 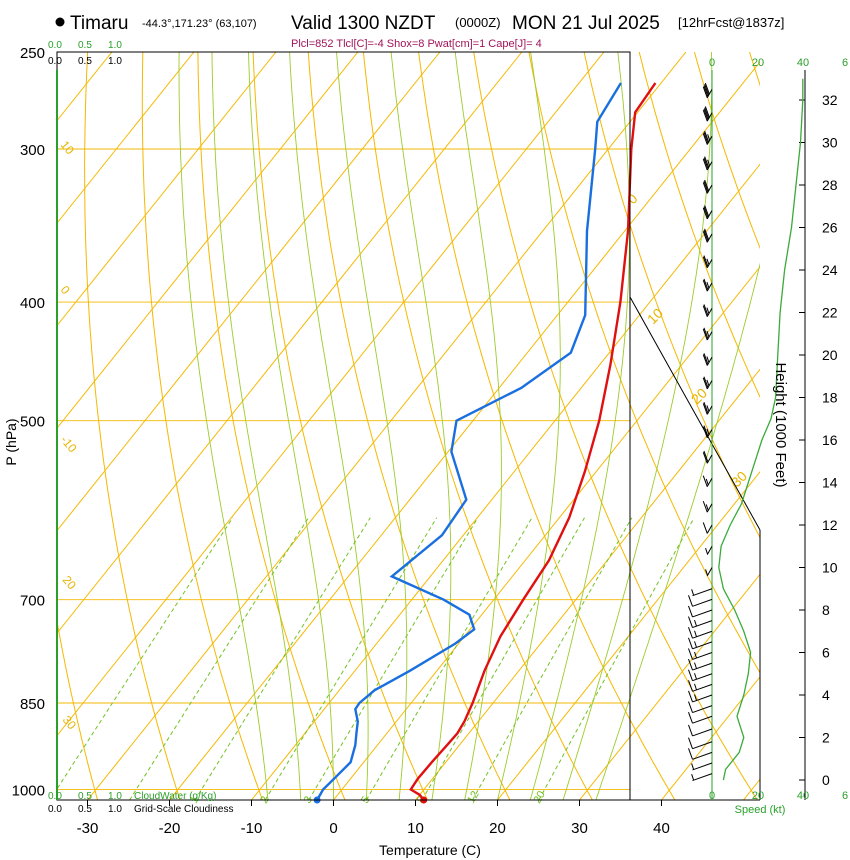 What do you see at coordinates (780, 424) in the screenshot?
I see `height-axis-label: Height (1000 Feet)` at bounding box center [780, 424].